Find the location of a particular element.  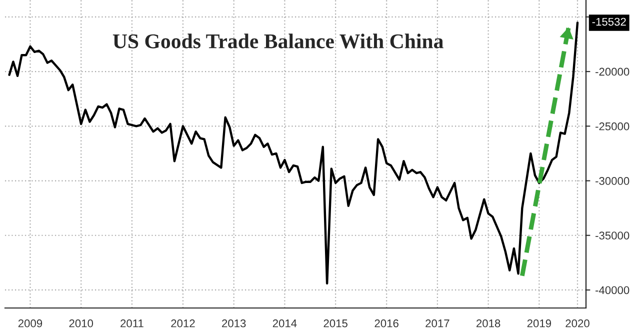

y-tick-label: -30000 is located at coordinates (613, 181).